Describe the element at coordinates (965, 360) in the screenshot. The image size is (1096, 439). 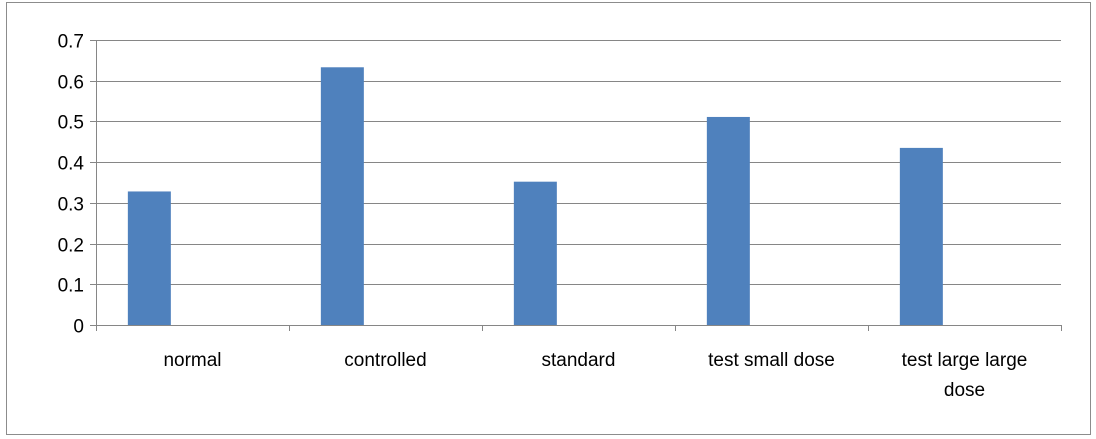
I see `x-tick-label: test large large` at that location.